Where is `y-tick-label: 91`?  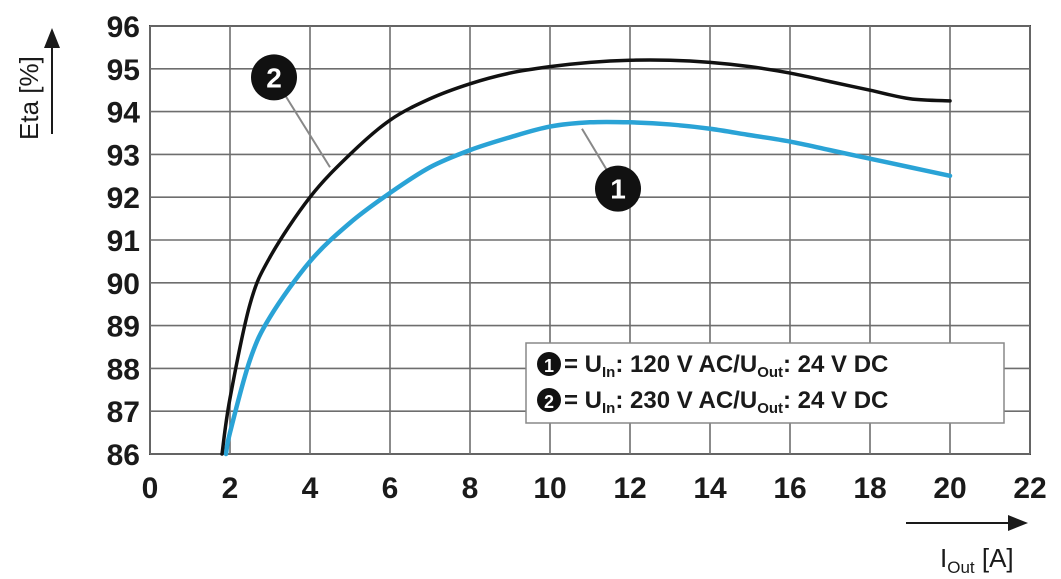 y-tick-label: 91 is located at coordinates (123, 241).